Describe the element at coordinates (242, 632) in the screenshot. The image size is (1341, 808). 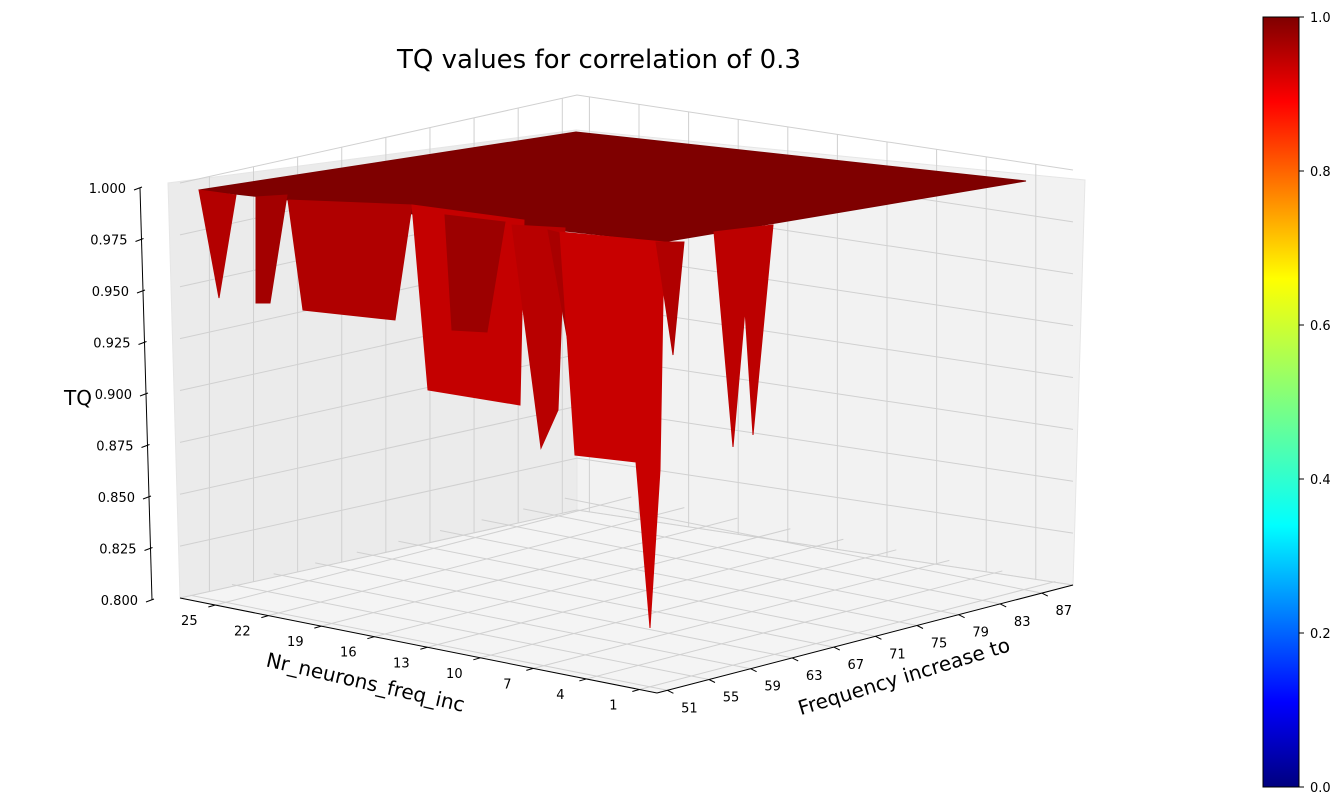
I see `y-tick-label: 22` at that location.